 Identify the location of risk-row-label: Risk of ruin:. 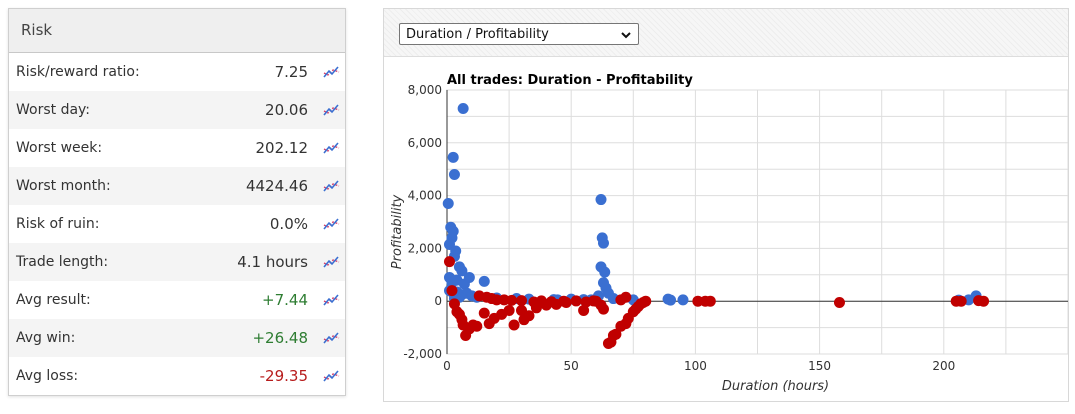
(58, 224).